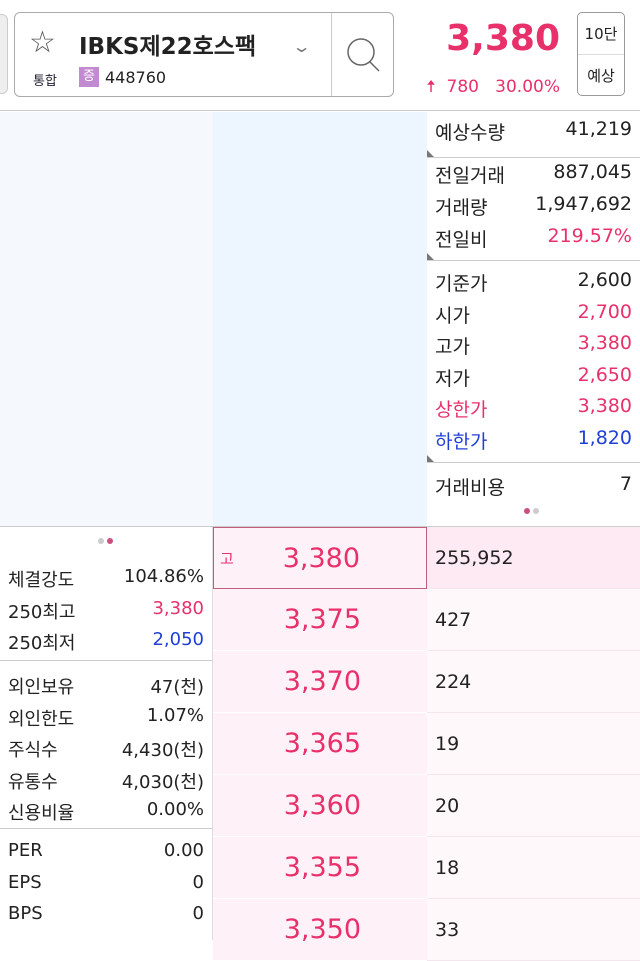 This screenshot has width=640, height=961. I want to click on row-label: 하한가, so click(461, 441).